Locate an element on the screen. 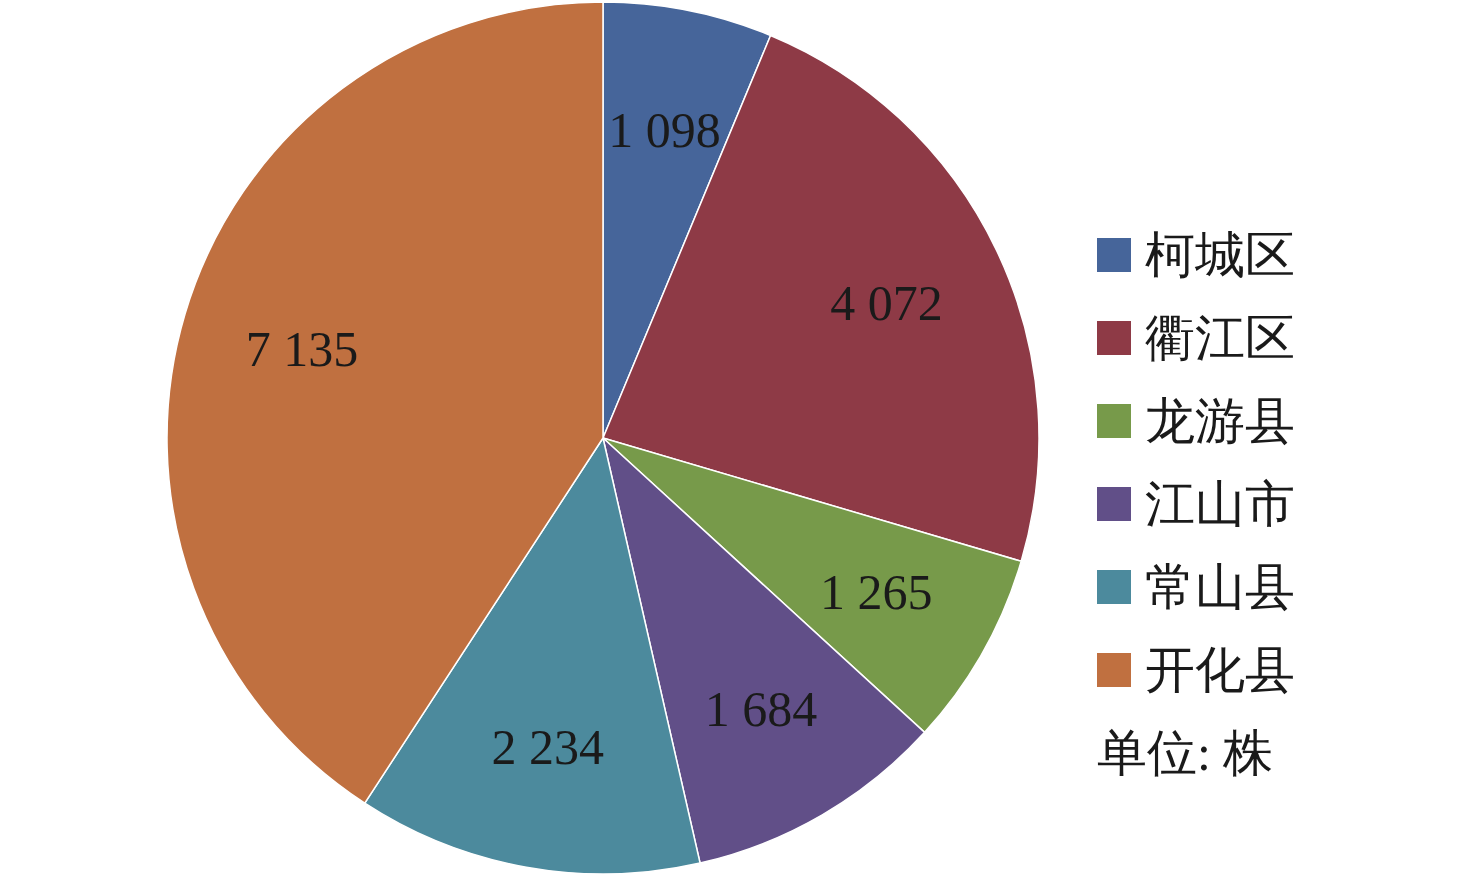  legend-label: 柯城区 is located at coordinates (1220, 255).